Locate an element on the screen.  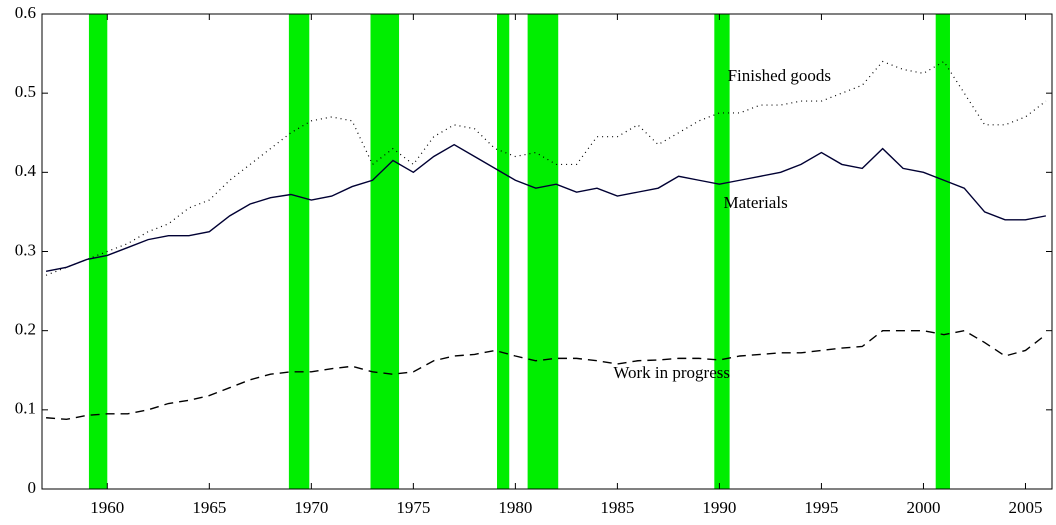
x-tick-label: 2000 is located at coordinates (923, 507).